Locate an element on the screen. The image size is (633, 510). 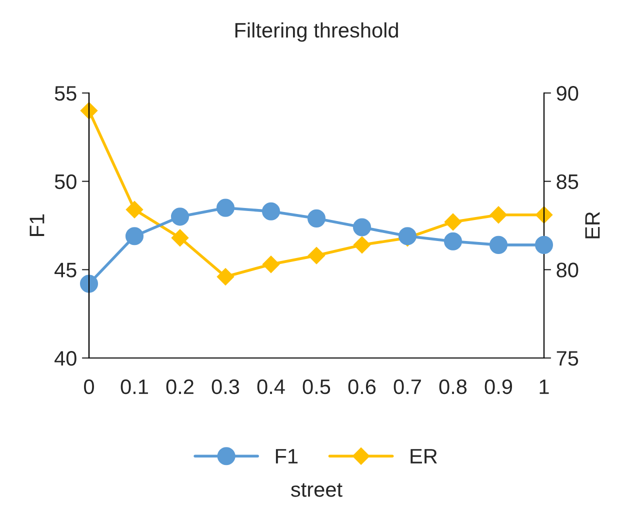
x-tick-label: 0.1 is located at coordinates (134, 386).